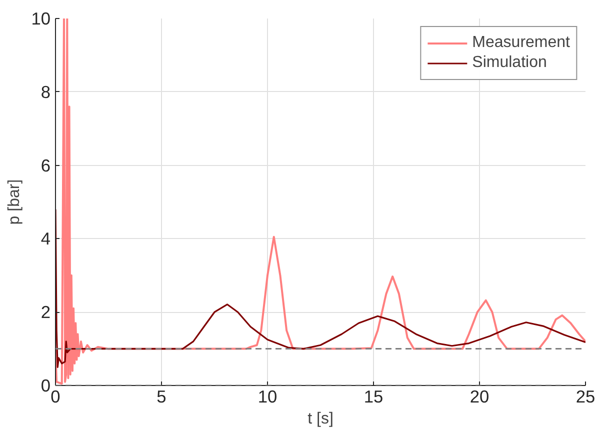 The image size is (605, 437). I want to click on y-tick-label: 2, so click(45, 312).